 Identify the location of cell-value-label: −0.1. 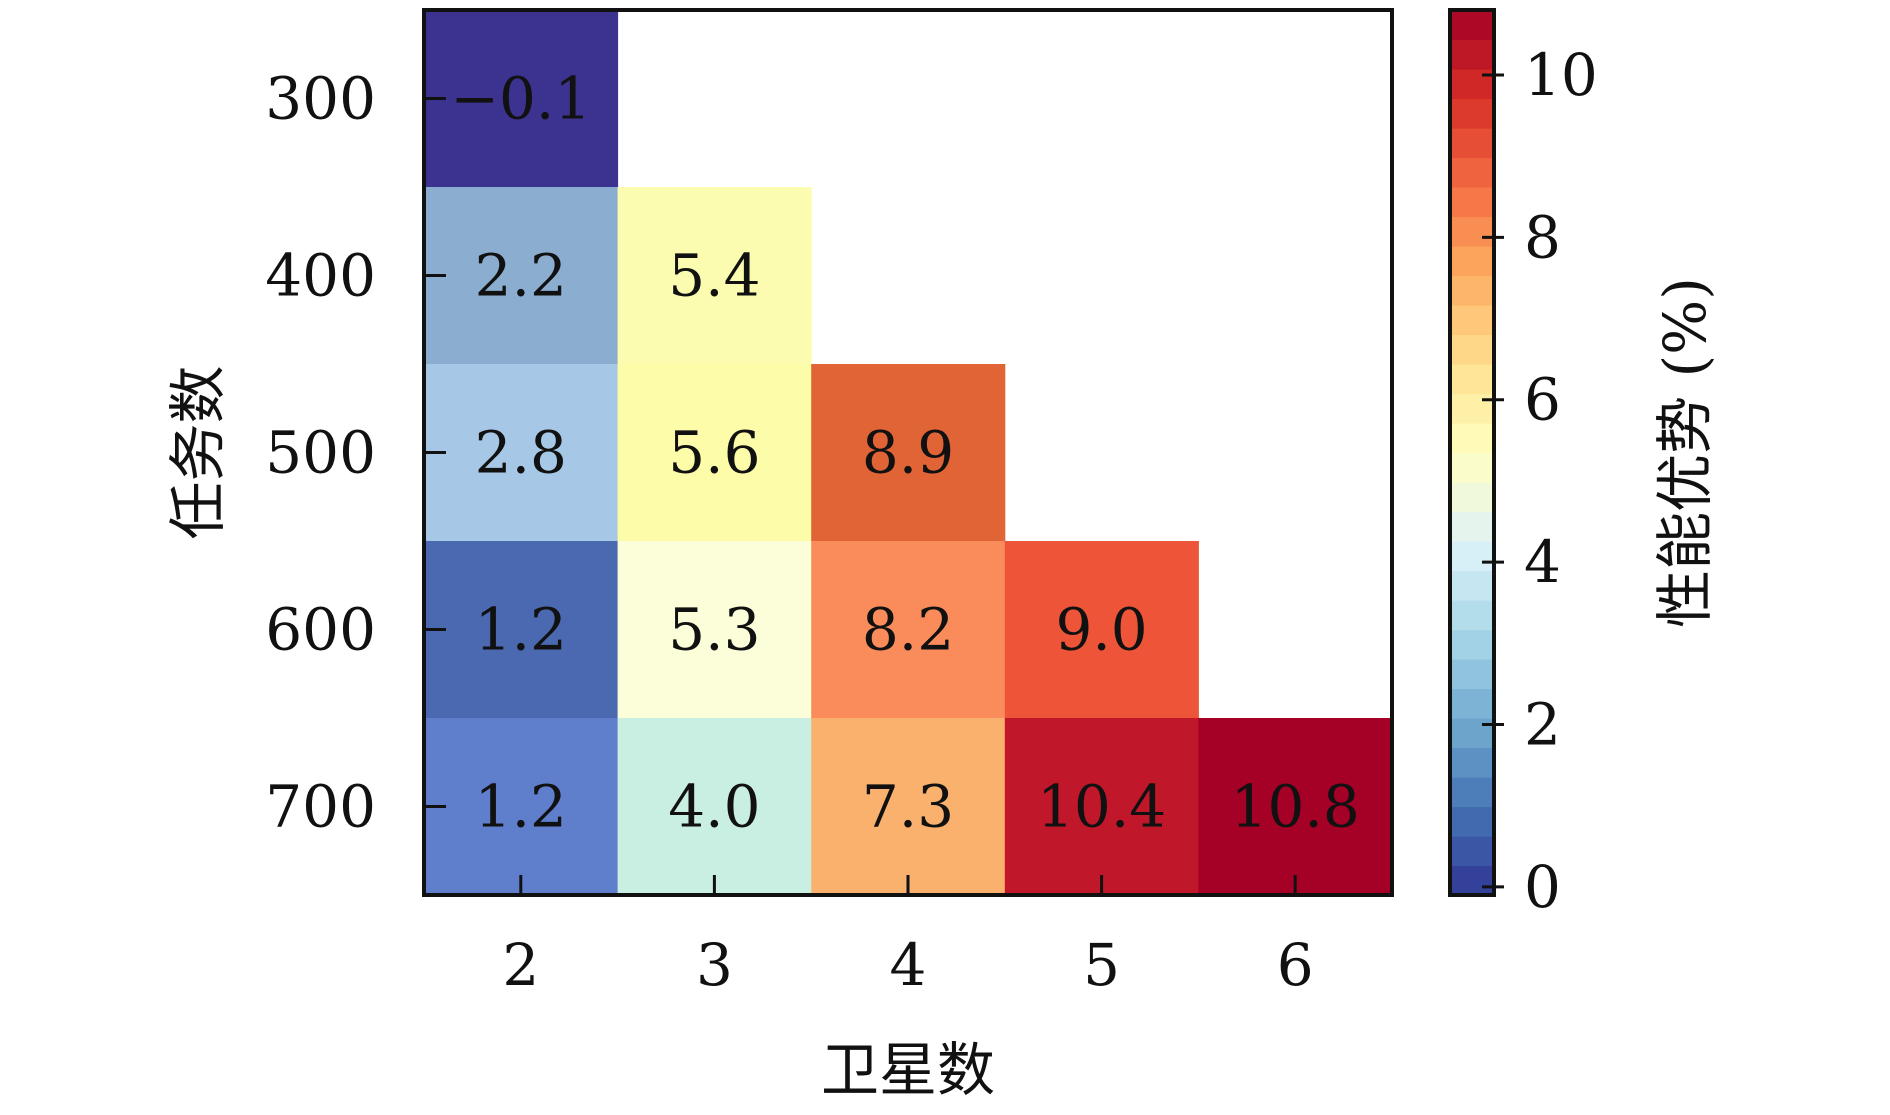
(520, 99).